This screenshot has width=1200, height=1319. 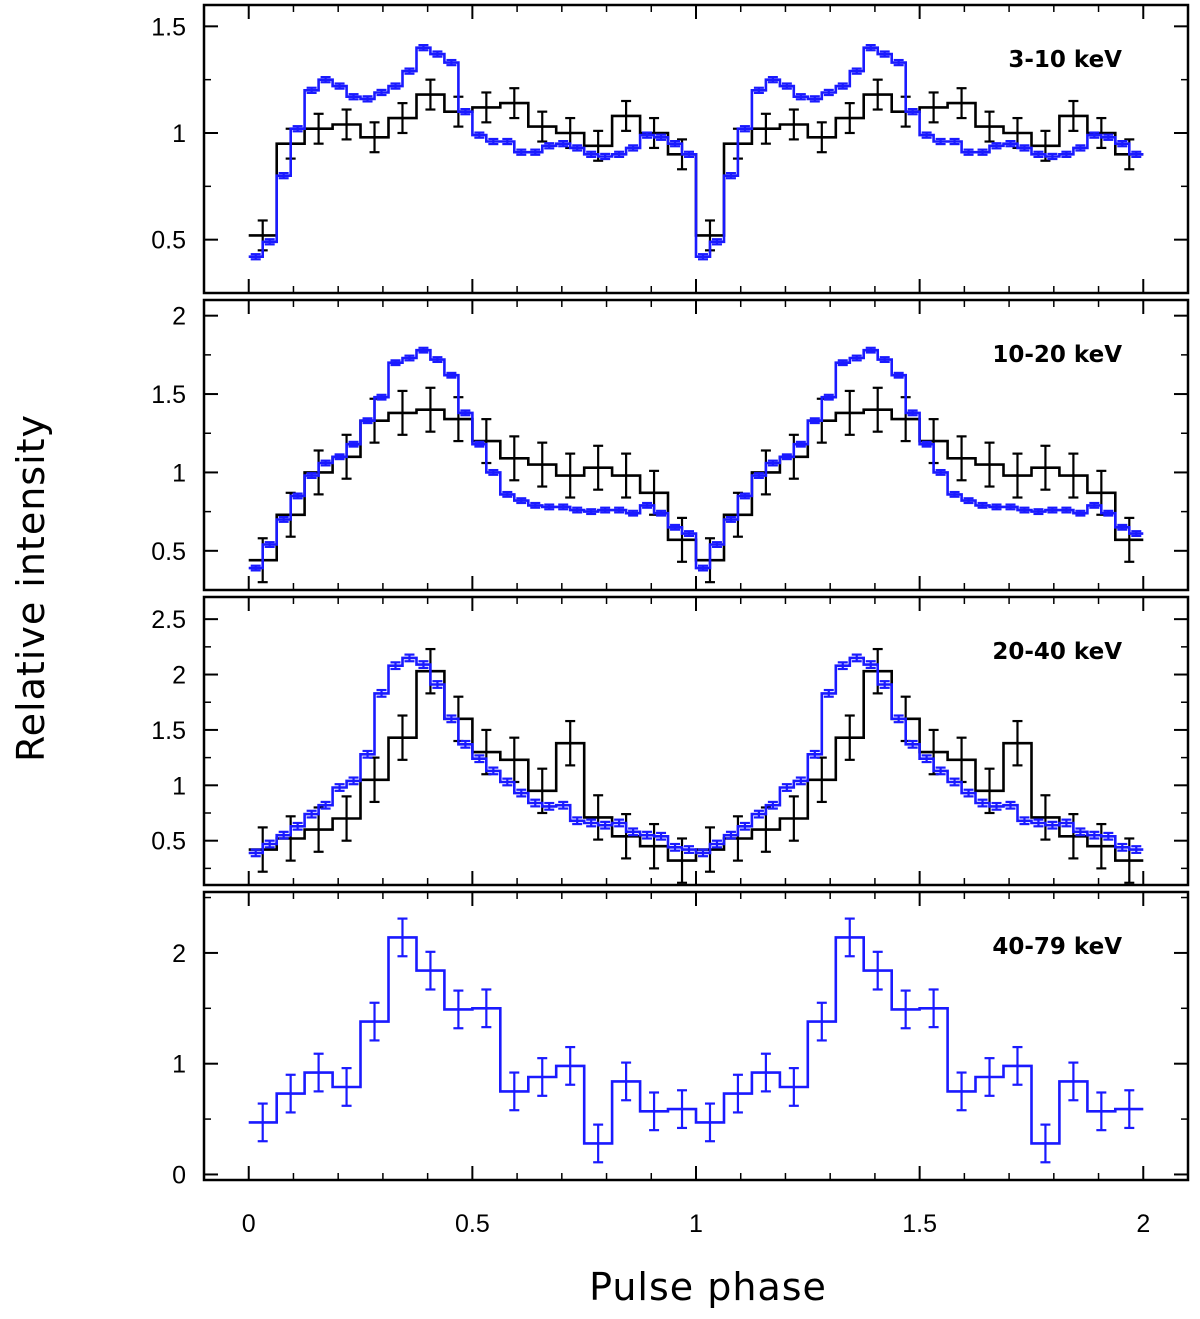 What do you see at coordinates (708, 1287) in the screenshot?
I see `x-axis-title: Pulse phase` at bounding box center [708, 1287].